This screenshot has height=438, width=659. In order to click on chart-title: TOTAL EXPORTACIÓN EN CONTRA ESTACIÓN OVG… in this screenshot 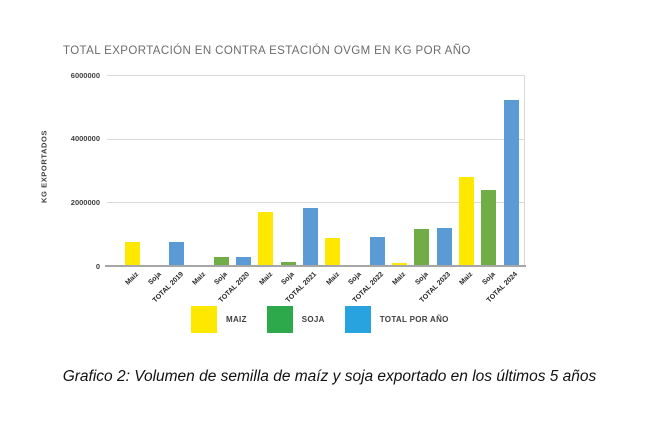, I will do `click(267, 51)`.